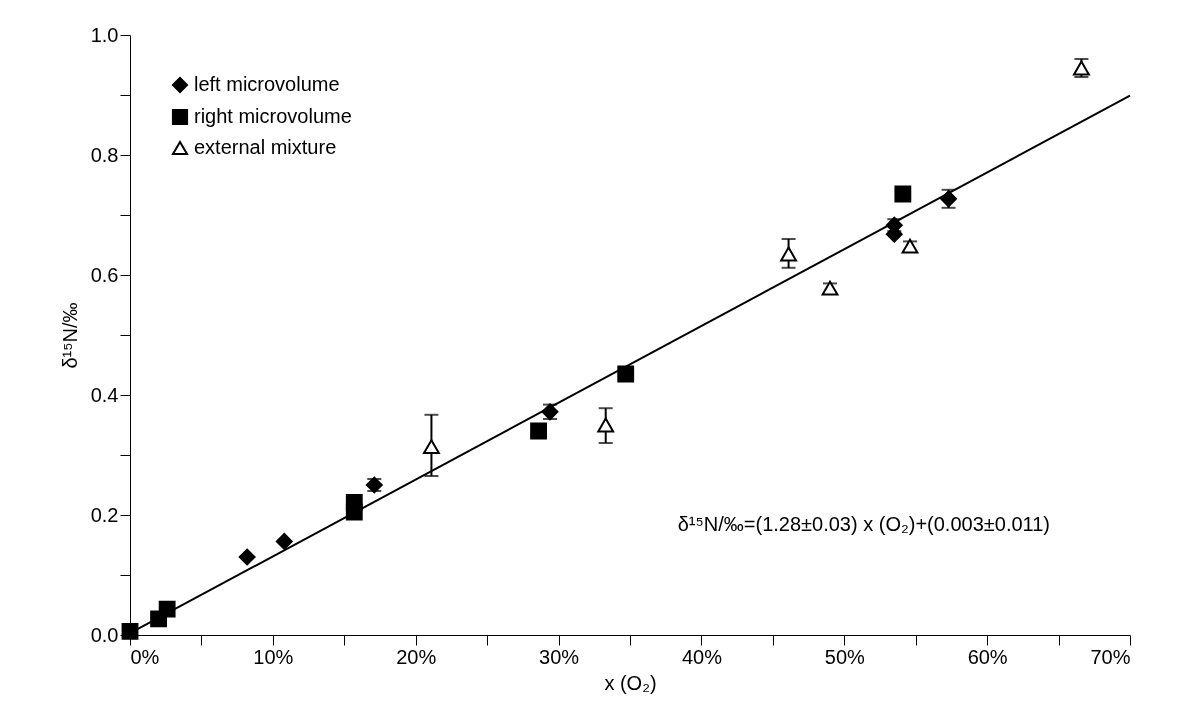  I want to click on x-tick-label: 0%, so click(145, 656).